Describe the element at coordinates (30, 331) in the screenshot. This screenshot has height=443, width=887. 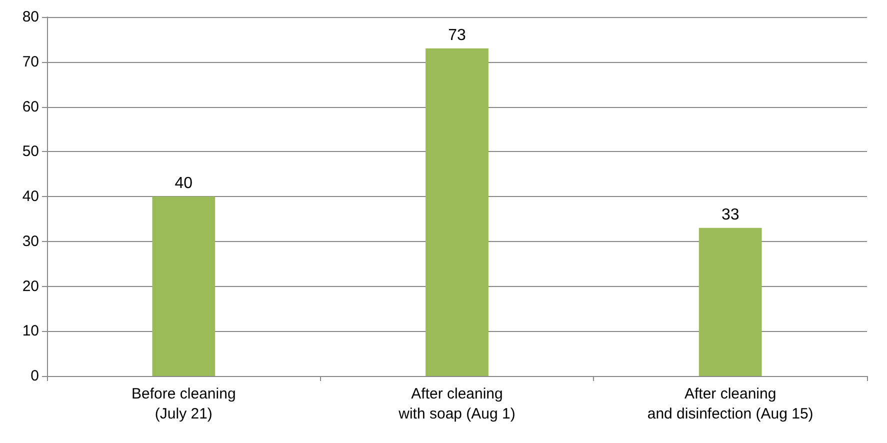
I see `y-tick-label: 10` at that location.